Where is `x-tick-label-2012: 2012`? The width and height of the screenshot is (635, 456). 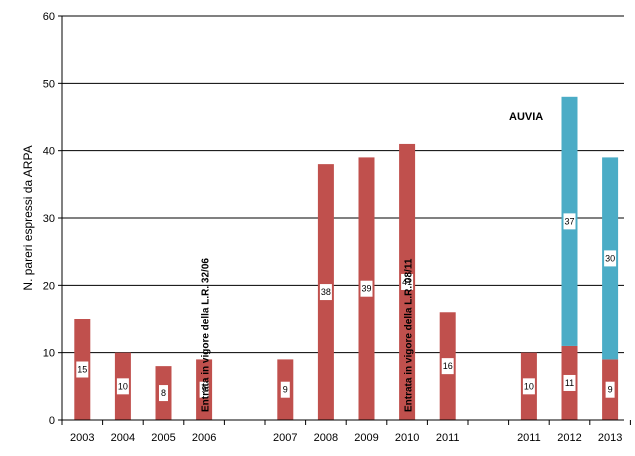
x-tick-label-2012: 2012 is located at coordinates (569, 438).